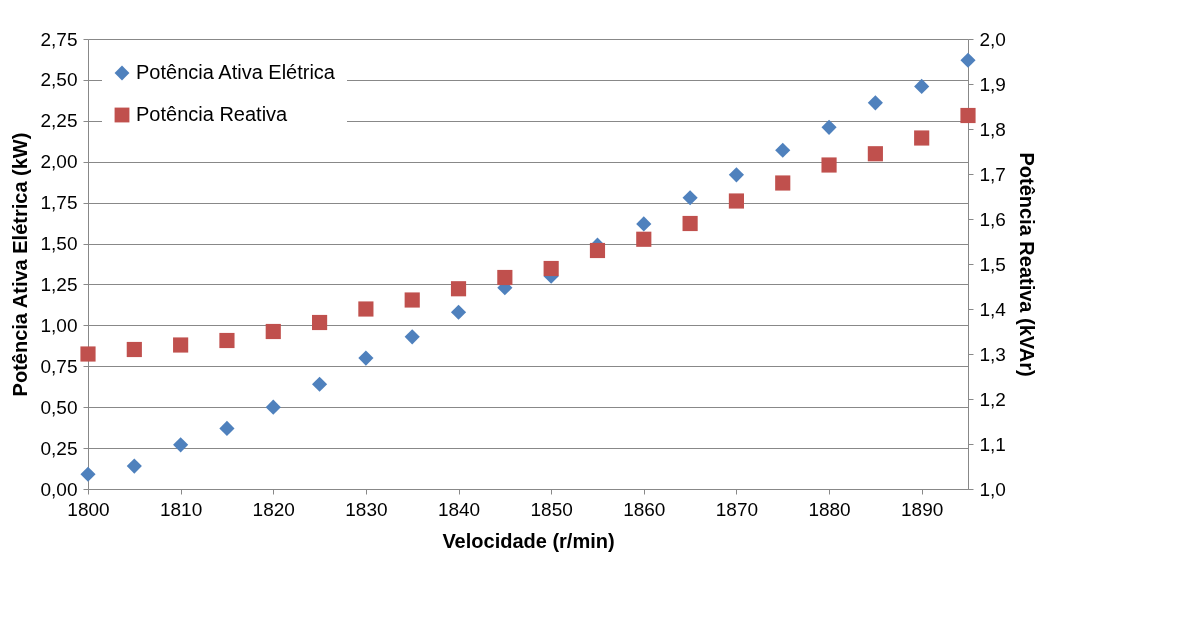 This screenshot has width=1183, height=626. What do you see at coordinates (992, 489) in the screenshot?
I see `y2-tick-label: 1,0` at bounding box center [992, 489].